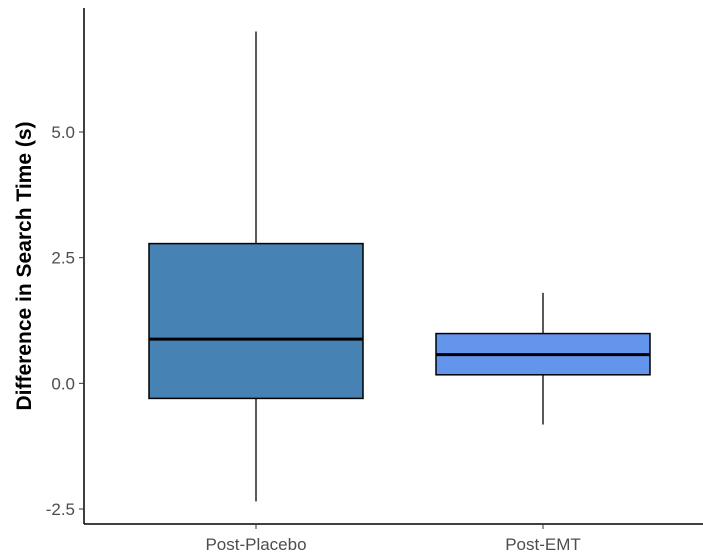  I want to click on y-tick-label: -2.5, so click(60, 509).